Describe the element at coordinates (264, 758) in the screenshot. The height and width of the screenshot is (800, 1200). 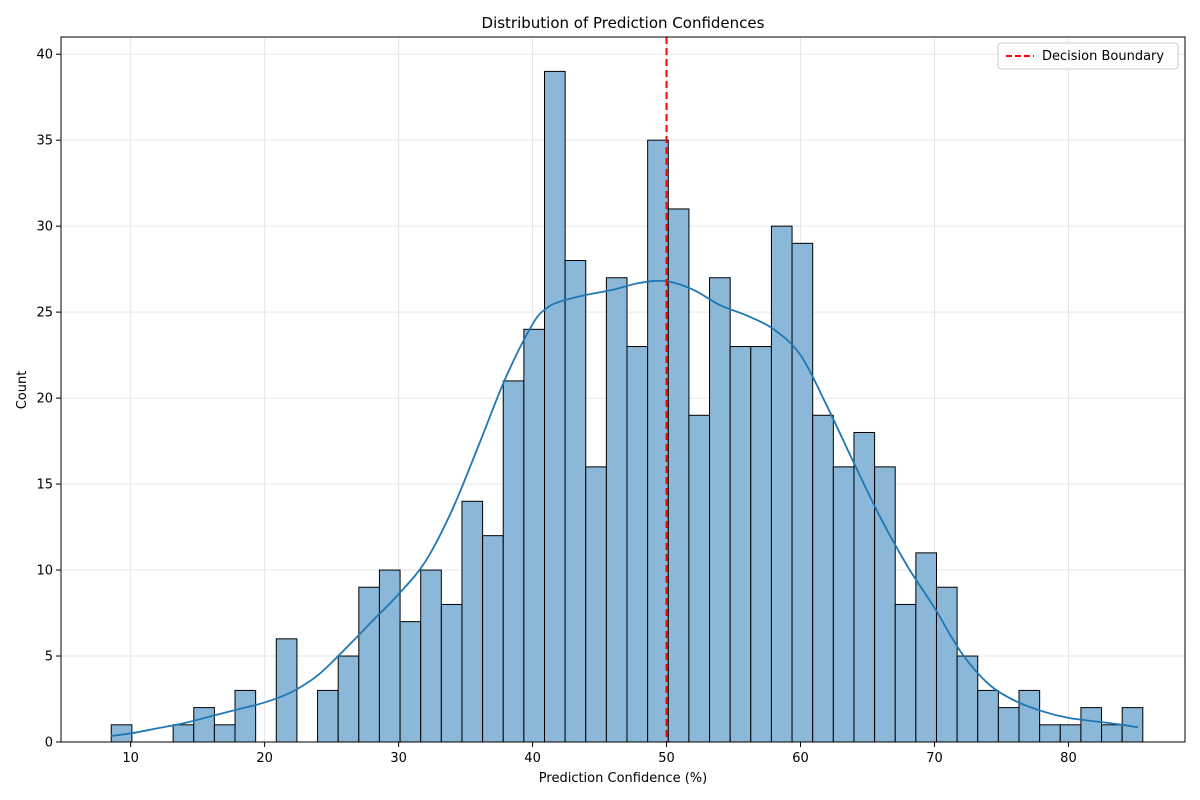
I see `x-tick-label: 20` at that location.